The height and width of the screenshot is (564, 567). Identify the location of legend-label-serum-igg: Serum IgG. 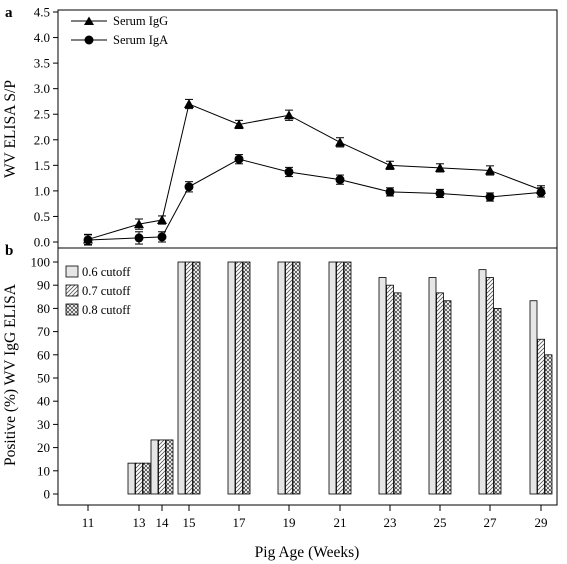
(140, 21).